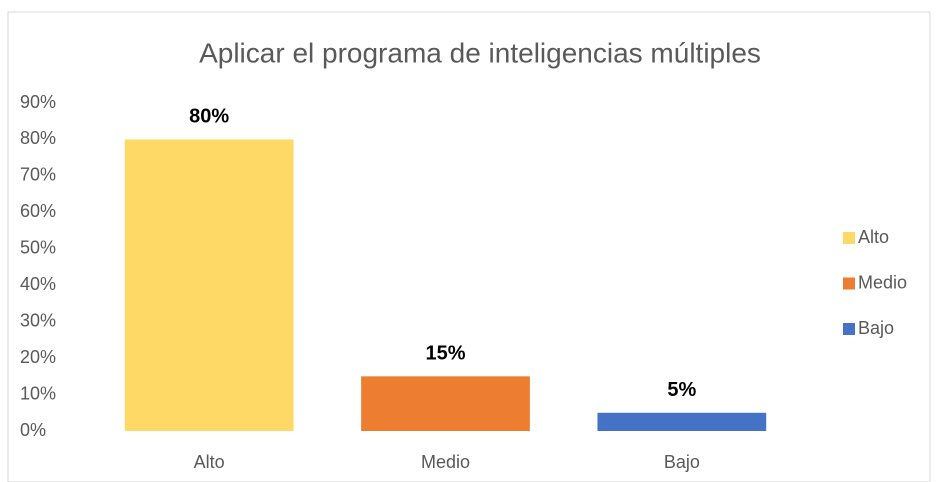 The width and height of the screenshot is (938, 482). Describe the element at coordinates (445, 354) in the screenshot. I see `data-label: 15%` at that location.